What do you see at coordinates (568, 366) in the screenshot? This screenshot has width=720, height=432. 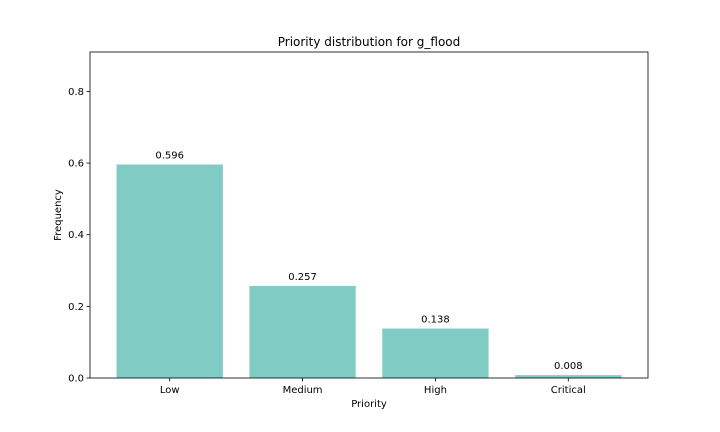 I see `bar-value-label: 0.008` at bounding box center [568, 366].